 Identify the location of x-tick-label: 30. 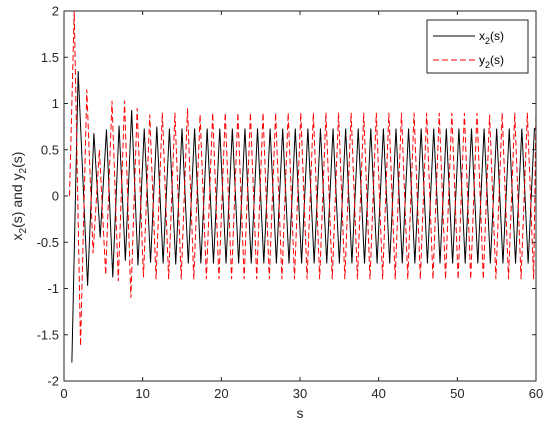
(300, 393).